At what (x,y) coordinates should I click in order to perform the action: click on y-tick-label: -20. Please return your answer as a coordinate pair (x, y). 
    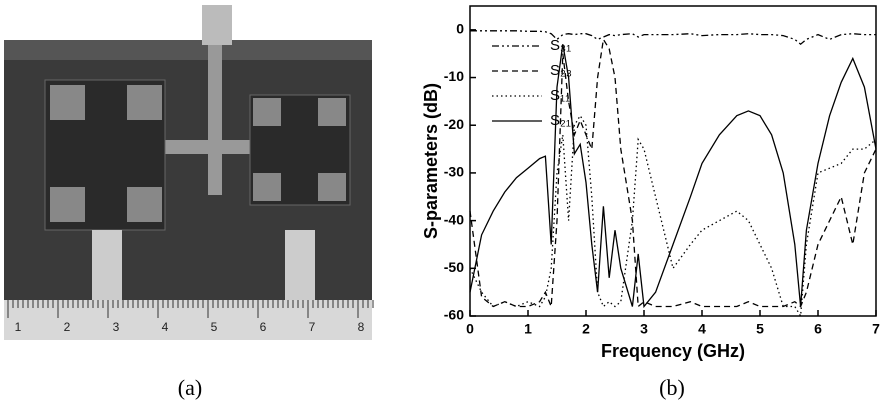
    Looking at the image, I should click on (454, 124).